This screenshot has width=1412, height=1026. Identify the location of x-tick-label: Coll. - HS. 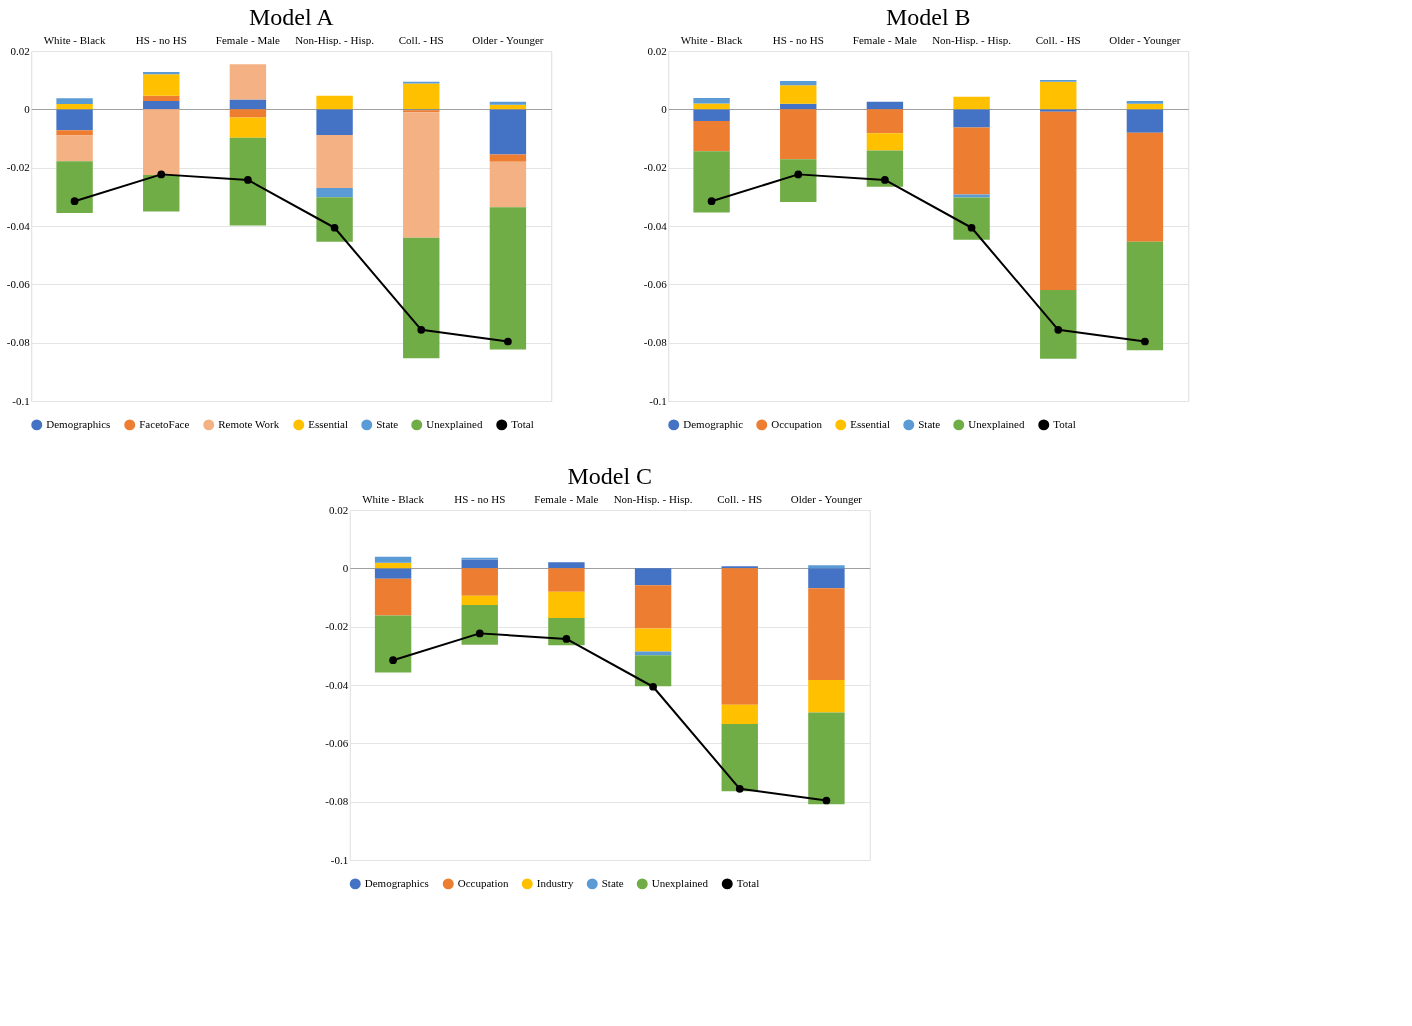
(421, 39).